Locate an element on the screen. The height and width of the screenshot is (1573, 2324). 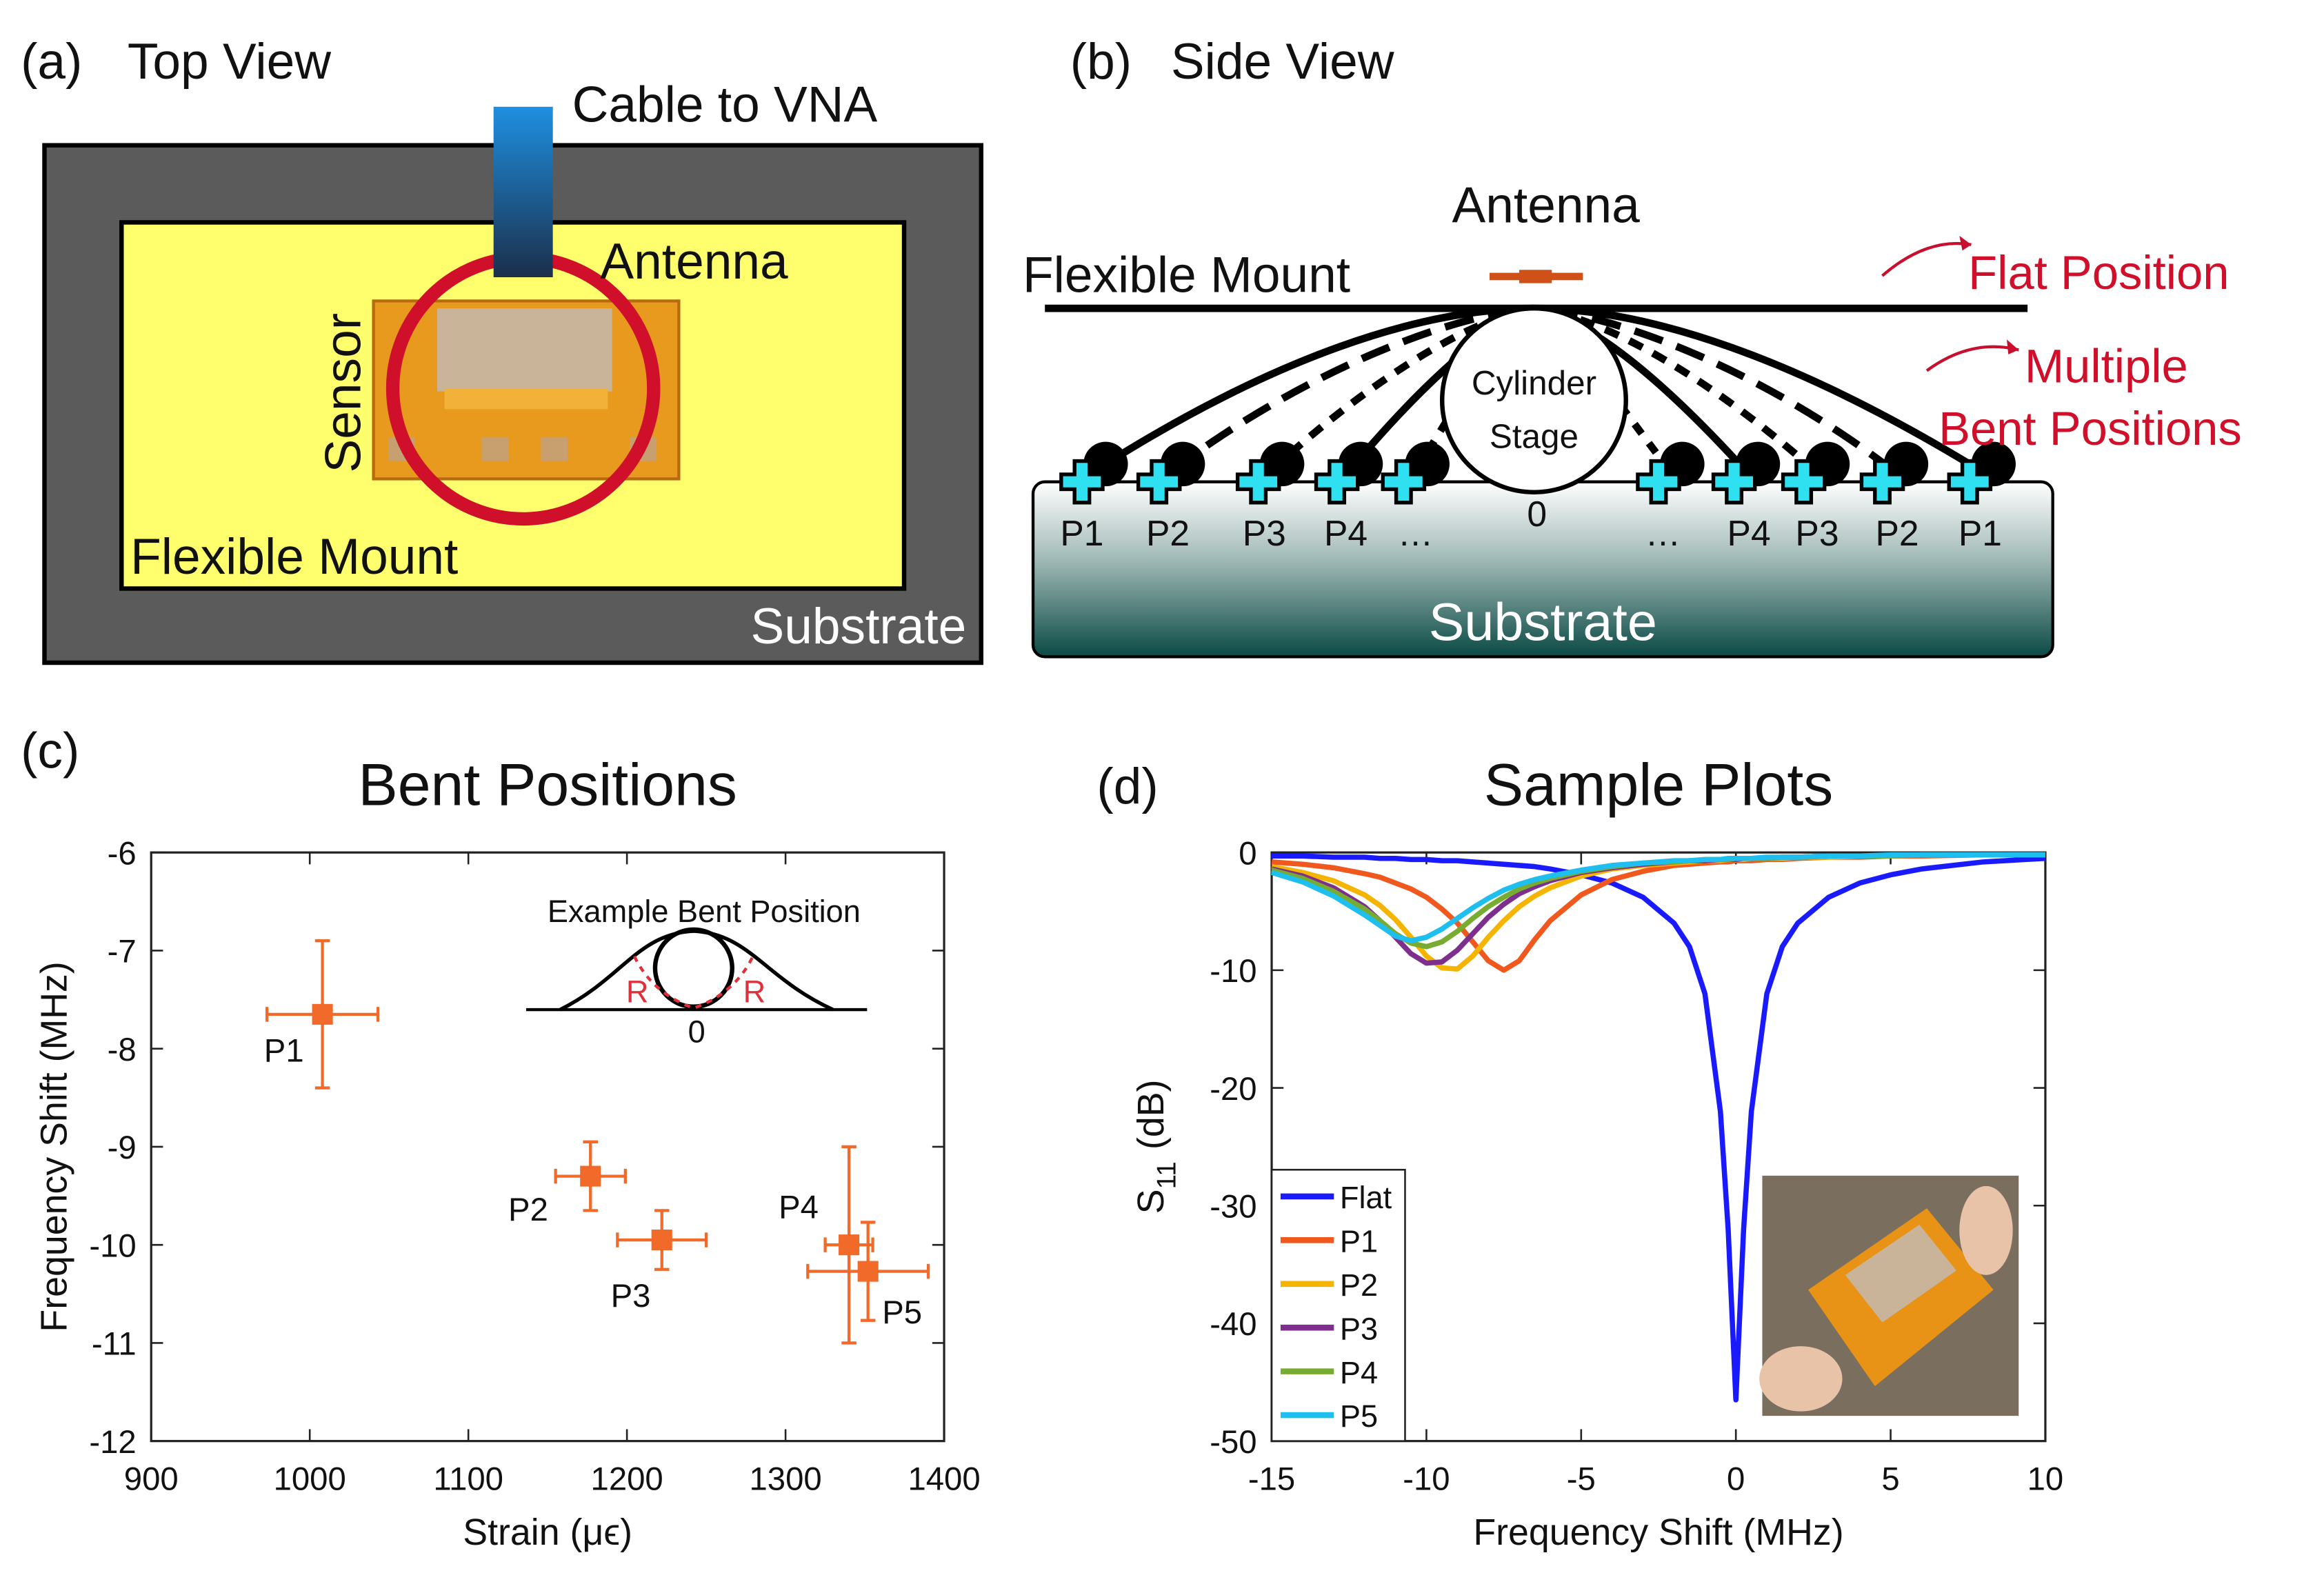
y-axis-label: S11 (dB) is located at coordinates (1155, 1147).